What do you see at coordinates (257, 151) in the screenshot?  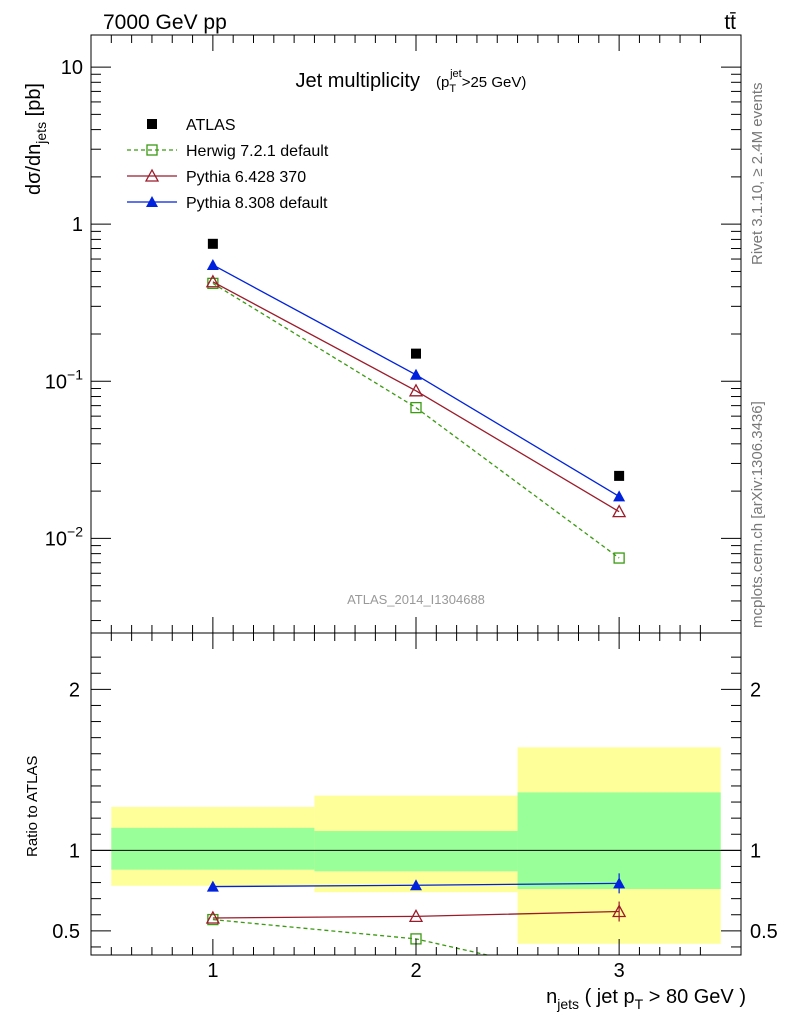 I see `legend-label-1: Herwig 7.2.1 default` at bounding box center [257, 151].